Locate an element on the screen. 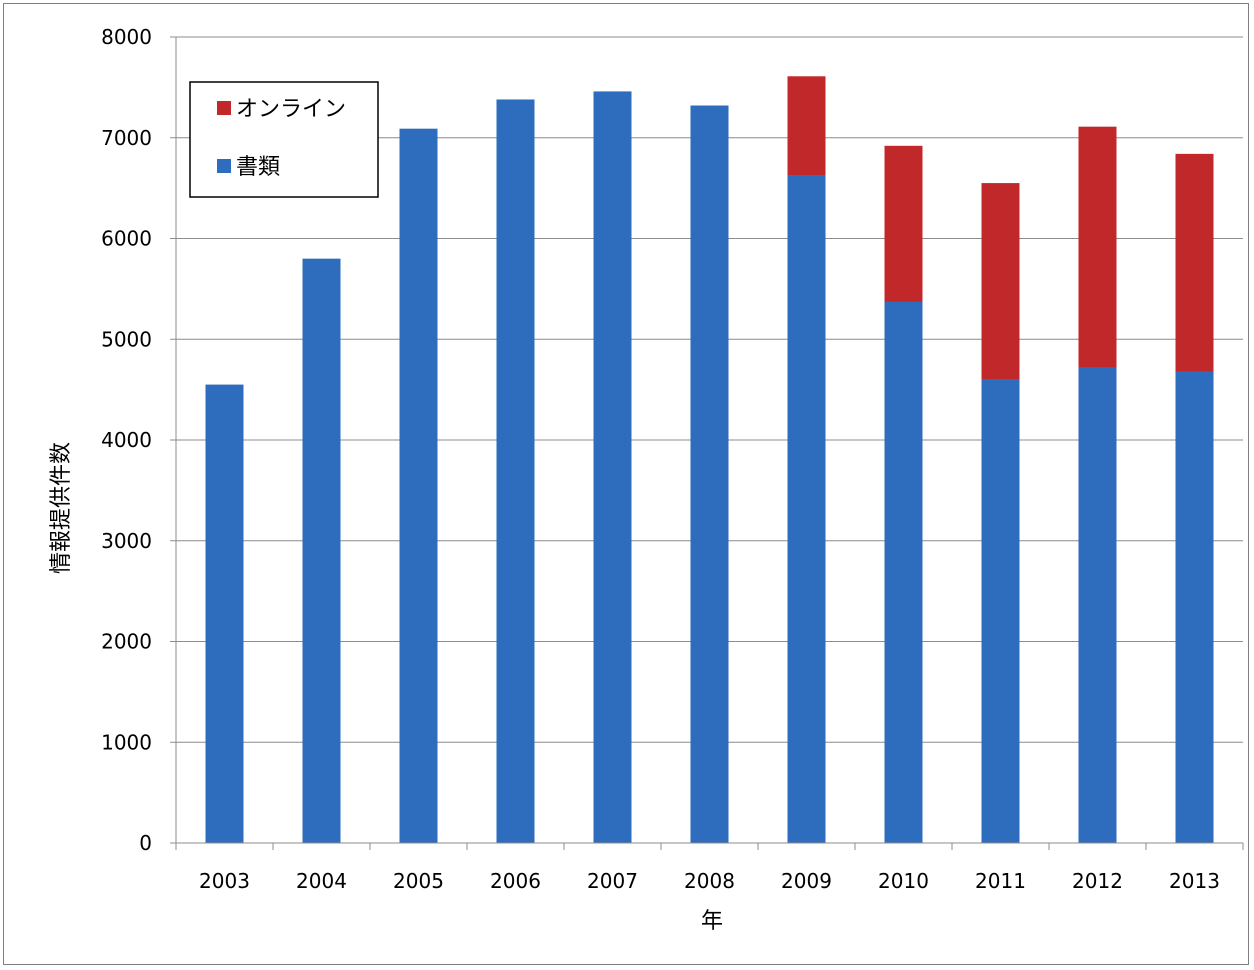  y-tick-label: 0 is located at coordinates (145, 843).